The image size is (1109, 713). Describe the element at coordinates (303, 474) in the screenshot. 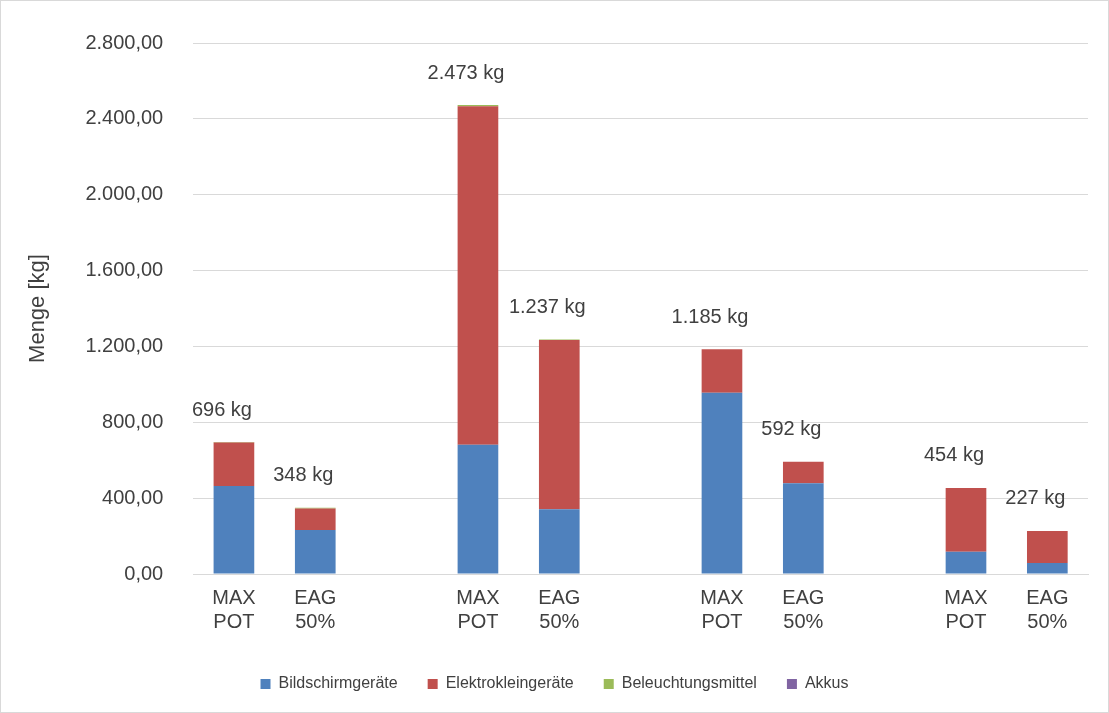

I see `total-label: 348 kg` at that location.